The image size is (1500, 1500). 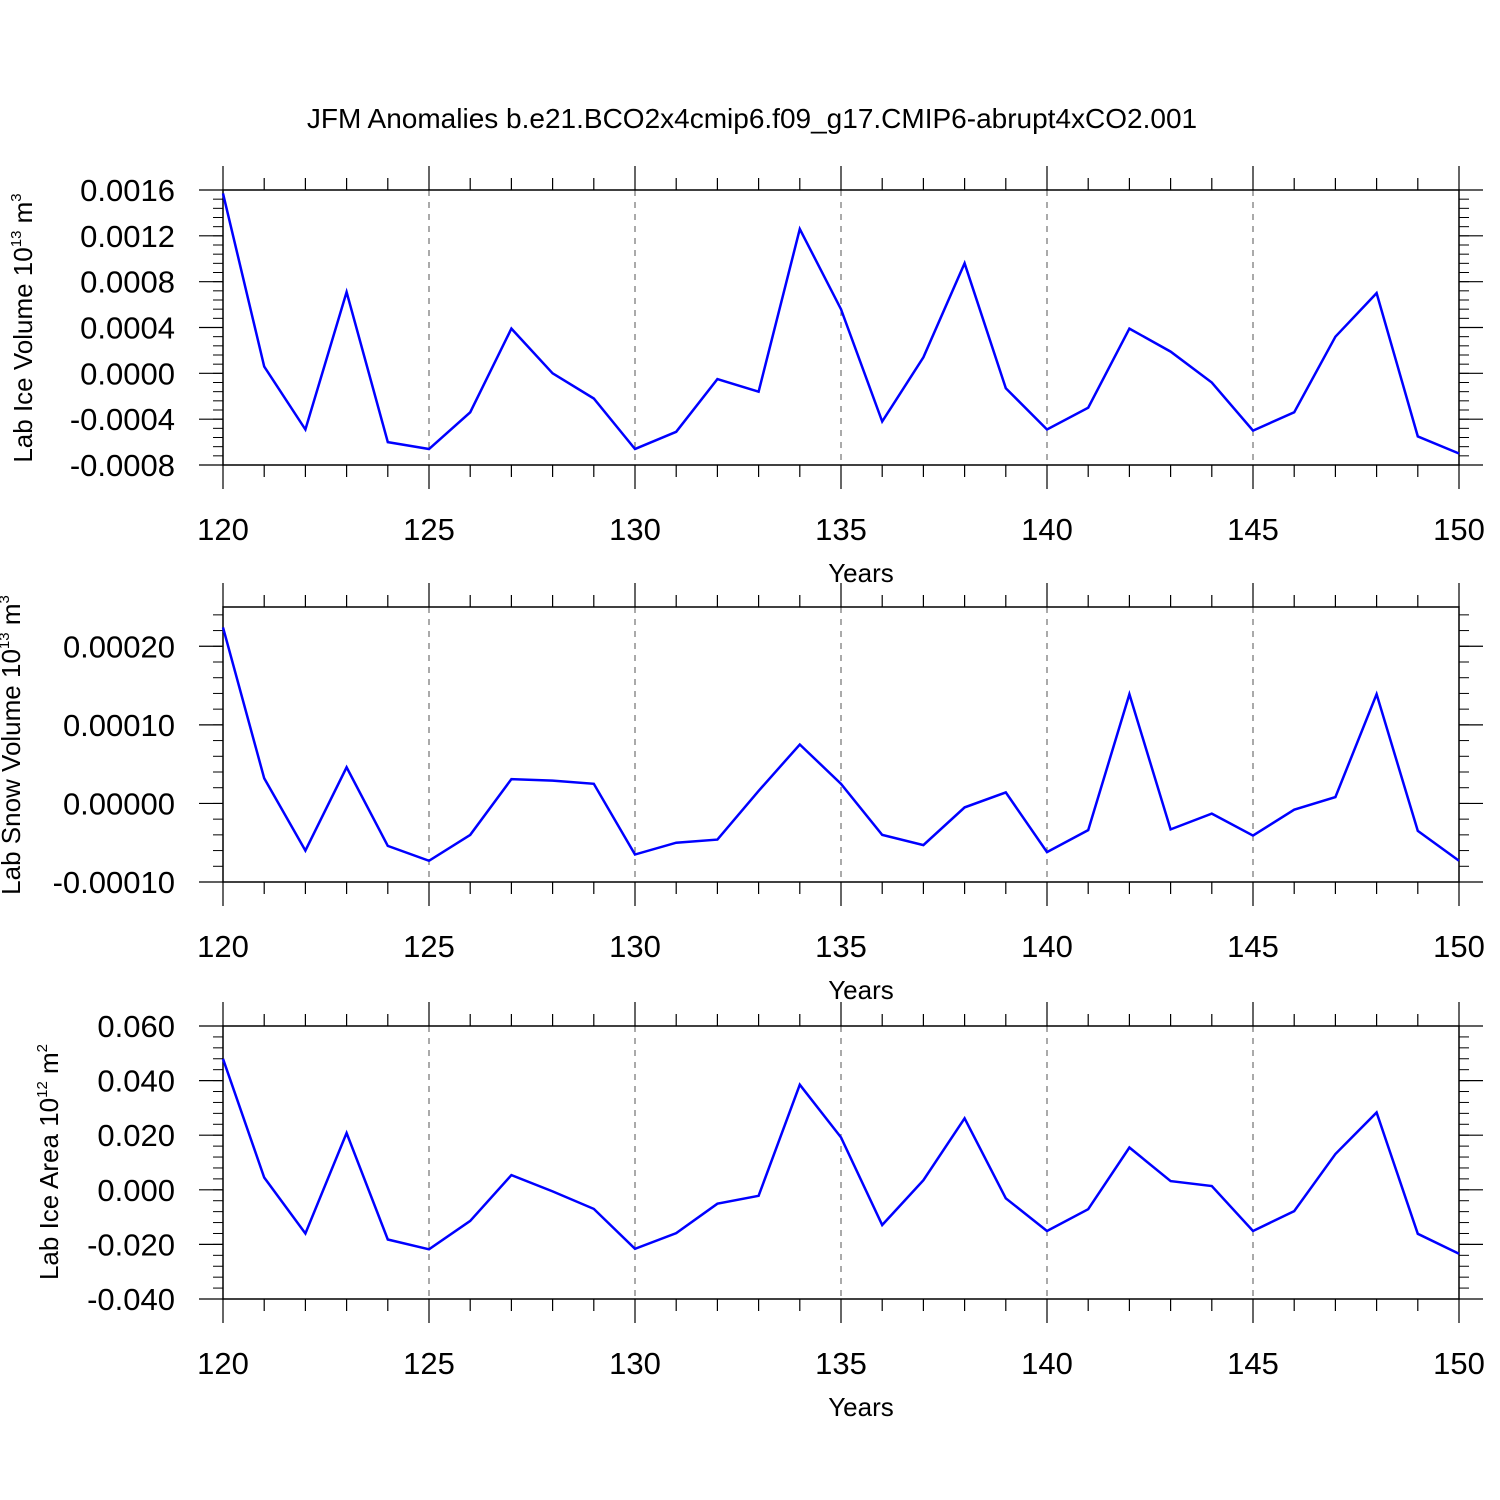 I want to click on y-axis-title: Lab Ice Area 1012 m2, so click(x=49, y=1162).